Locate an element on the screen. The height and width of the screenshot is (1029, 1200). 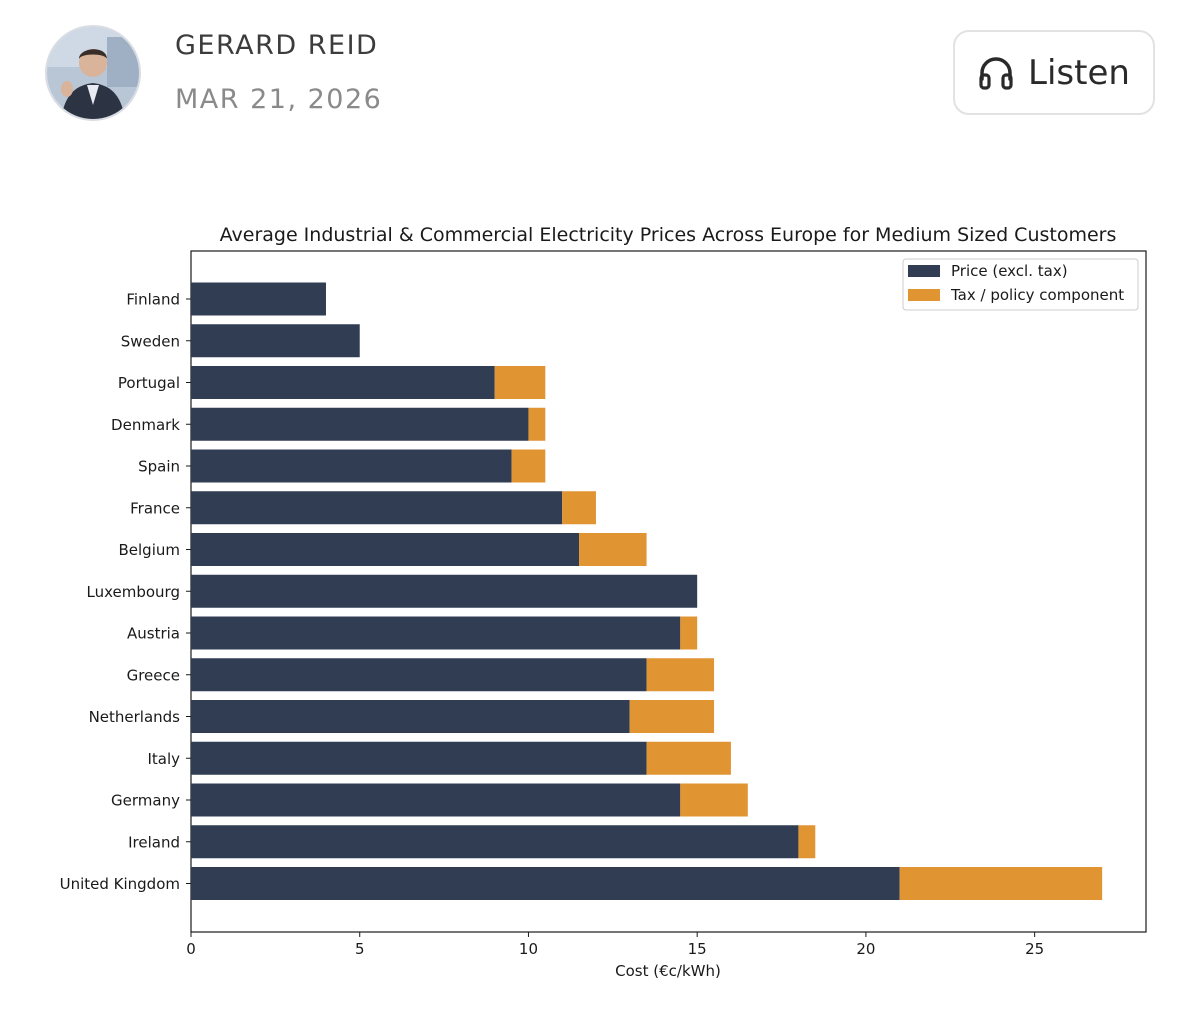
x-tick-label-20: 20 is located at coordinates (865, 949).